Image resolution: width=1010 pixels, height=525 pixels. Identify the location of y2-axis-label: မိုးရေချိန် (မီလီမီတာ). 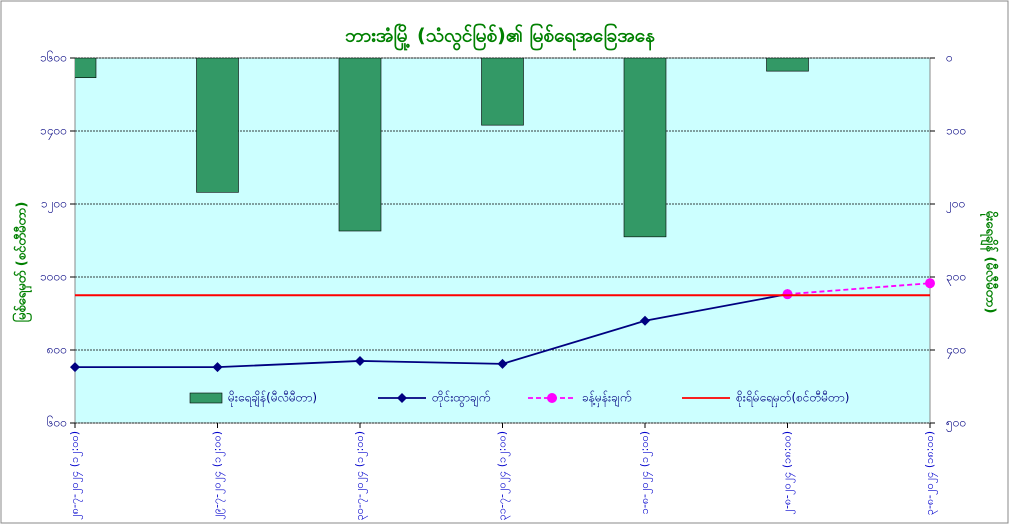
(990, 262).